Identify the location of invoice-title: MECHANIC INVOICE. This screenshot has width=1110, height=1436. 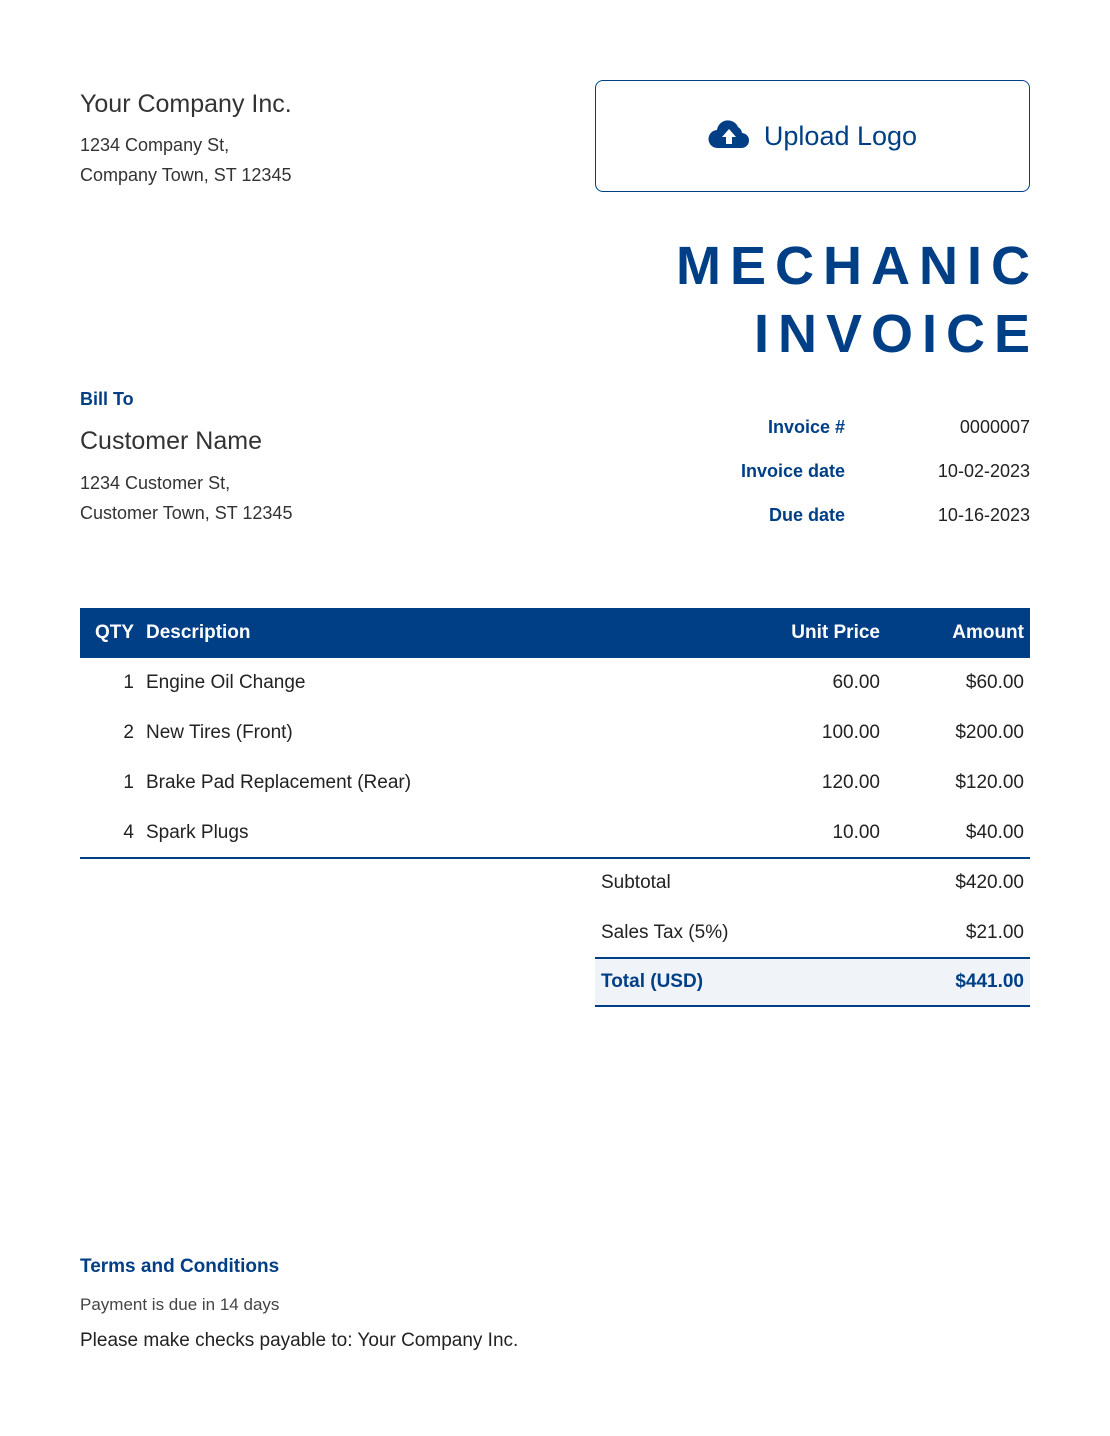
(857, 300).